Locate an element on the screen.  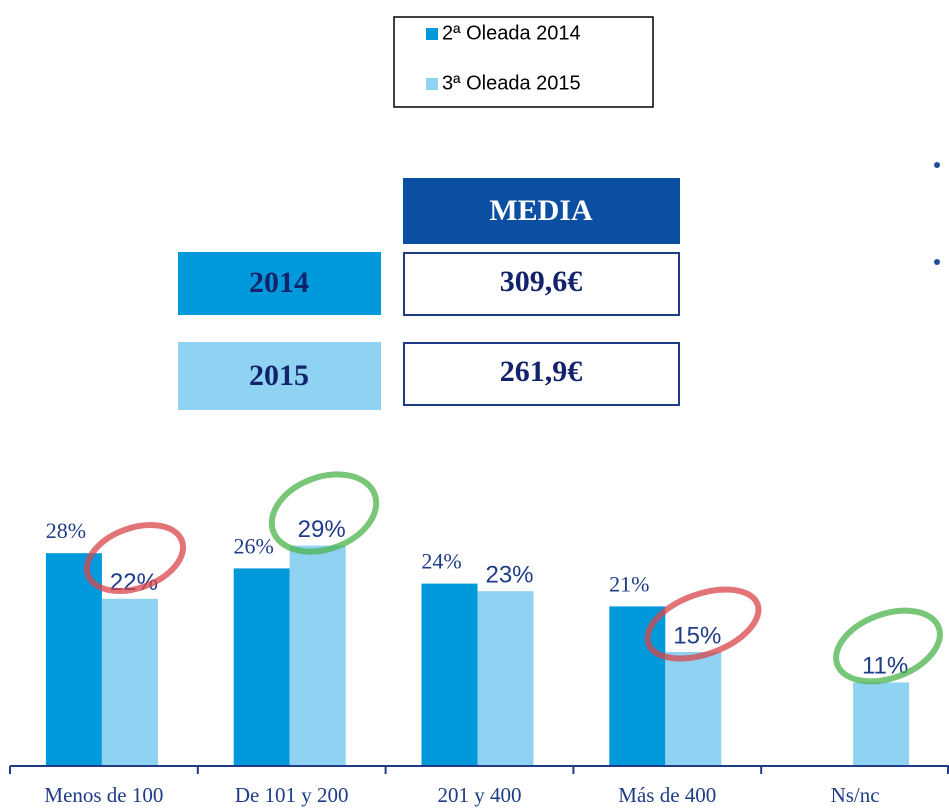
table-cell-text: 2014 is located at coordinates (279, 282).